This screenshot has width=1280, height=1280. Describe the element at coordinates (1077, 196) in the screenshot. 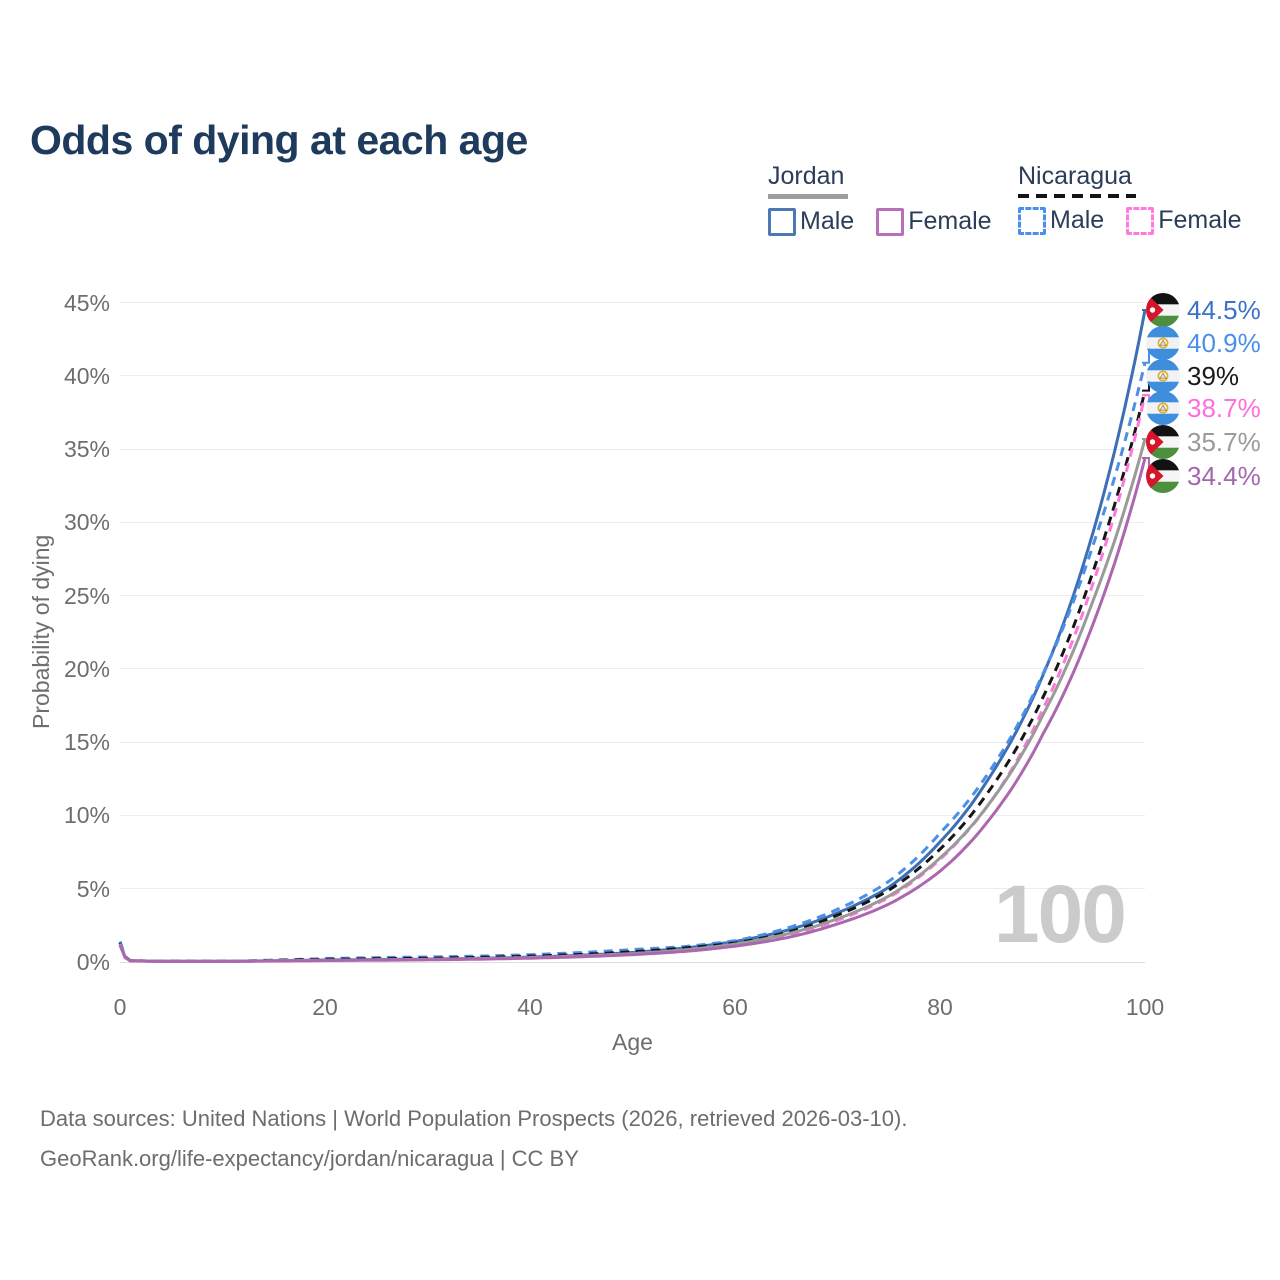

I see `nicaragua-line-style-swatch` at that location.